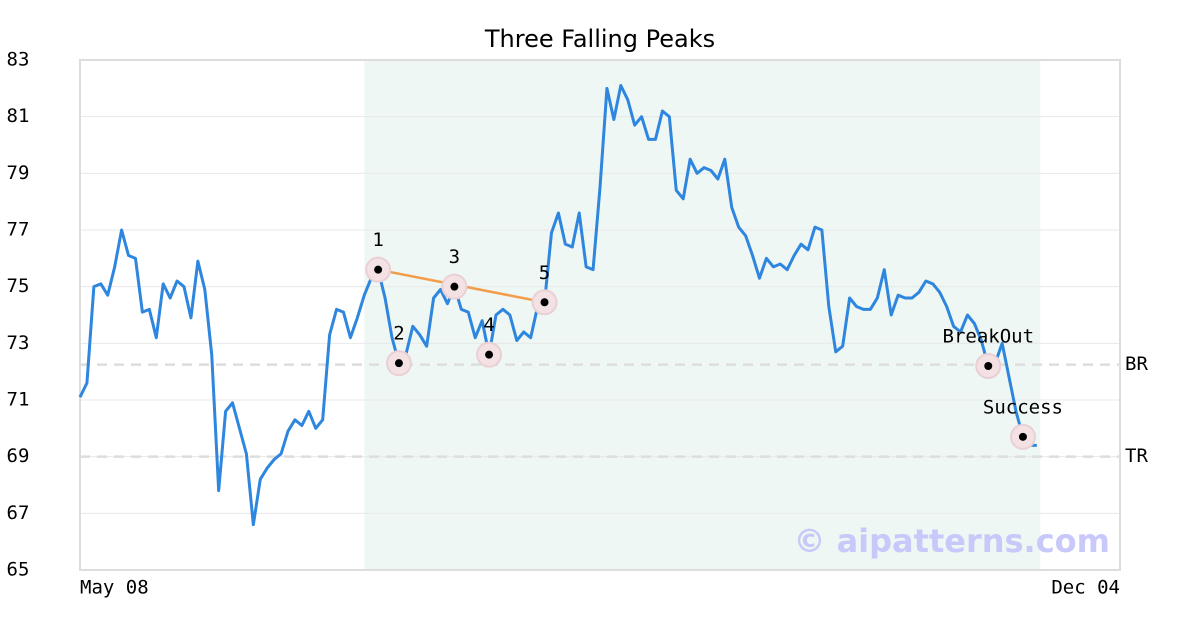 Image resolution: width=1200 pixels, height=630 pixels. Describe the element at coordinates (18, 173) in the screenshot. I see `y-tick-label: 79` at that location.